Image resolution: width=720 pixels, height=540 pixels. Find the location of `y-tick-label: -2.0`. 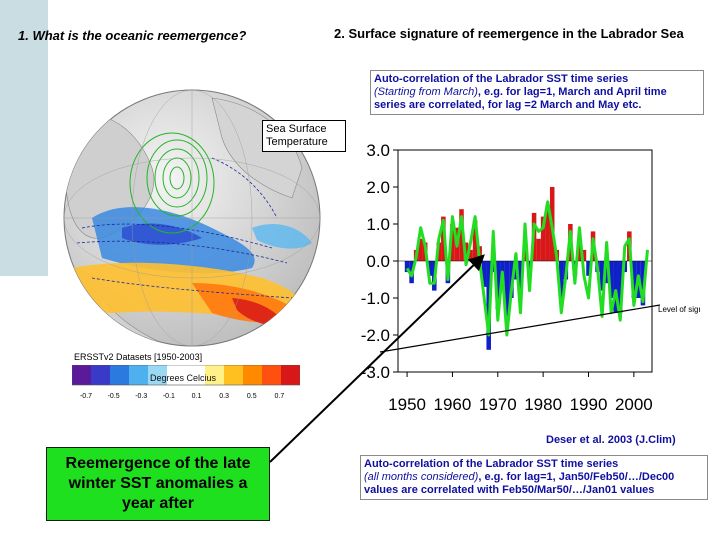

y-tick-label: -2.0 is located at coordinates (375, 335).